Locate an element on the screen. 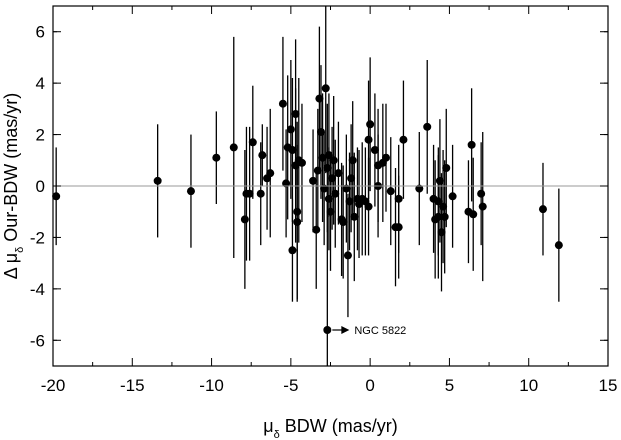 This screenshot has height=440, width=621. x-axis-label: μδ BDW (mas/yr) is located at coordinates (330, 428).